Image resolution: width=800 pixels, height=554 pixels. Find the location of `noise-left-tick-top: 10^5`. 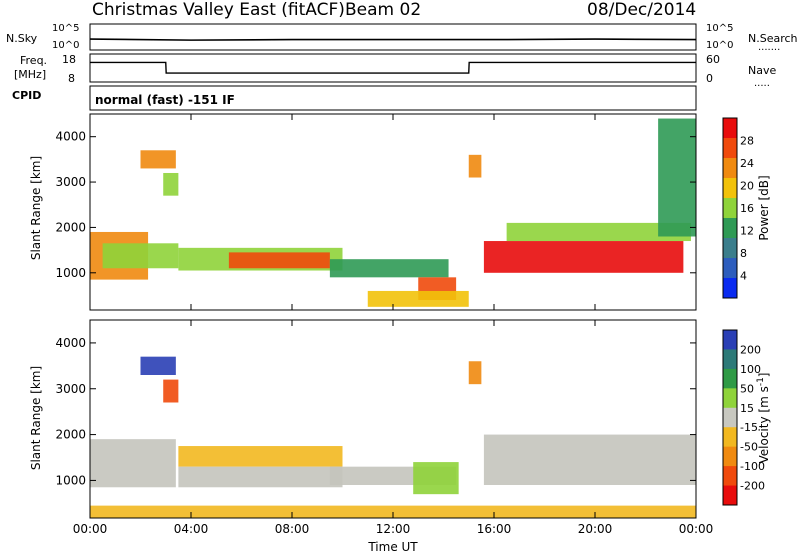

noise-left-tick-top: 10^5 is located at coordinates (65, 28).